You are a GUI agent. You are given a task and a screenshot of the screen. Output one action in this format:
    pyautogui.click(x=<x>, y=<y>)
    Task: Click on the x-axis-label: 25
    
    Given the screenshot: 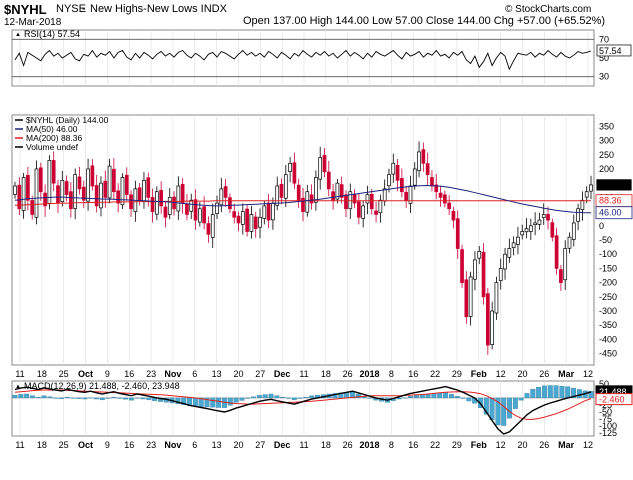 What is the action you would take?
    pyautogui.click(x=64, y=445)
    